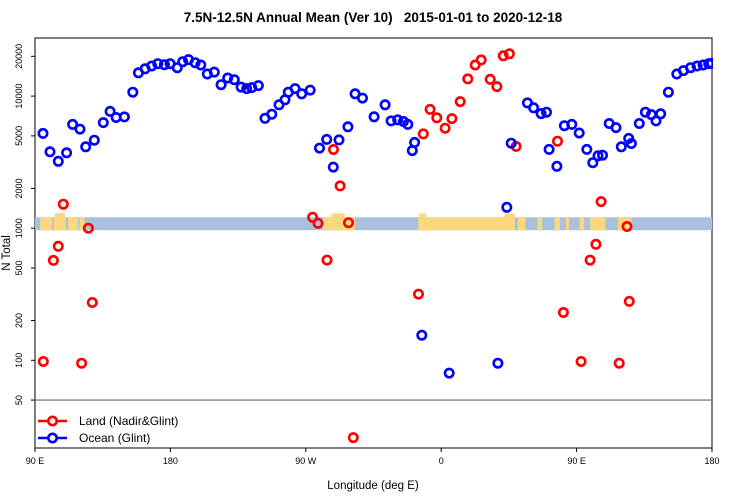 This screenshot has width=750, height=500. I want to click on y-tick-label: 10000, so click(19, 96).